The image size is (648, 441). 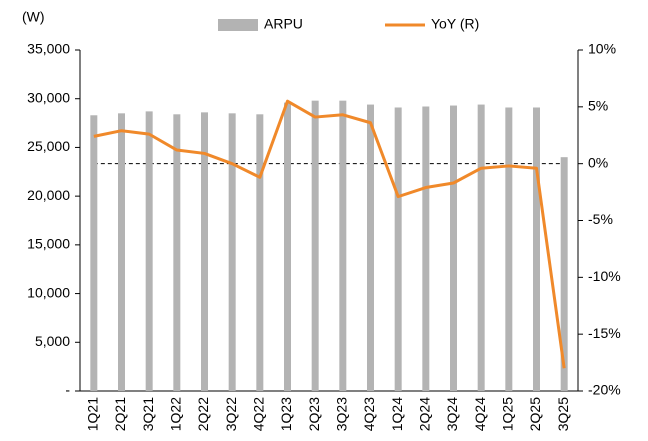 What do you see at coordinates (203, 414) in the screenshot?
I see `x-tick-label: 2Q22` at bounding box center [203, 414].